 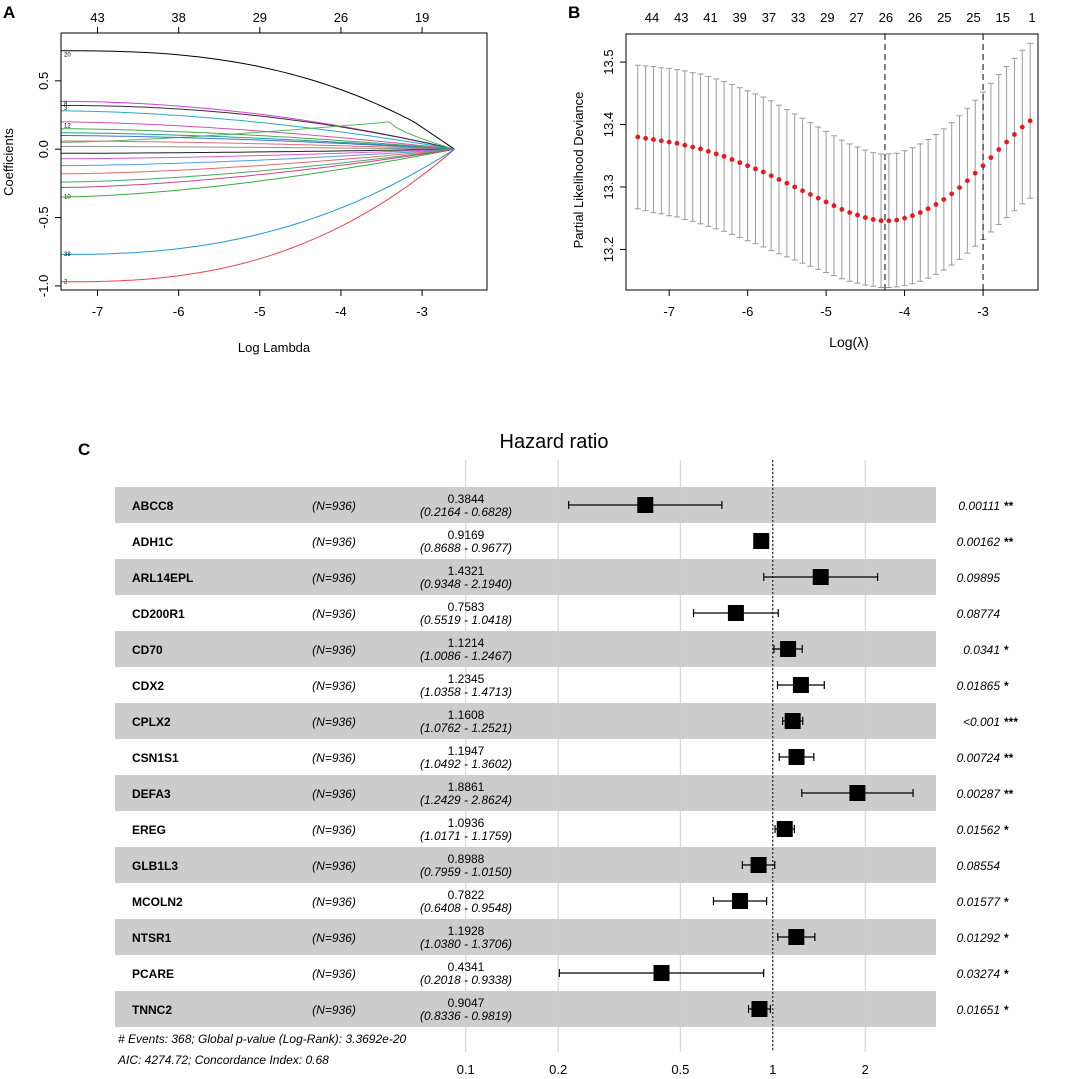 I want to click on panel-c-row-hr: 0.3844, so click(x=466, y=499).